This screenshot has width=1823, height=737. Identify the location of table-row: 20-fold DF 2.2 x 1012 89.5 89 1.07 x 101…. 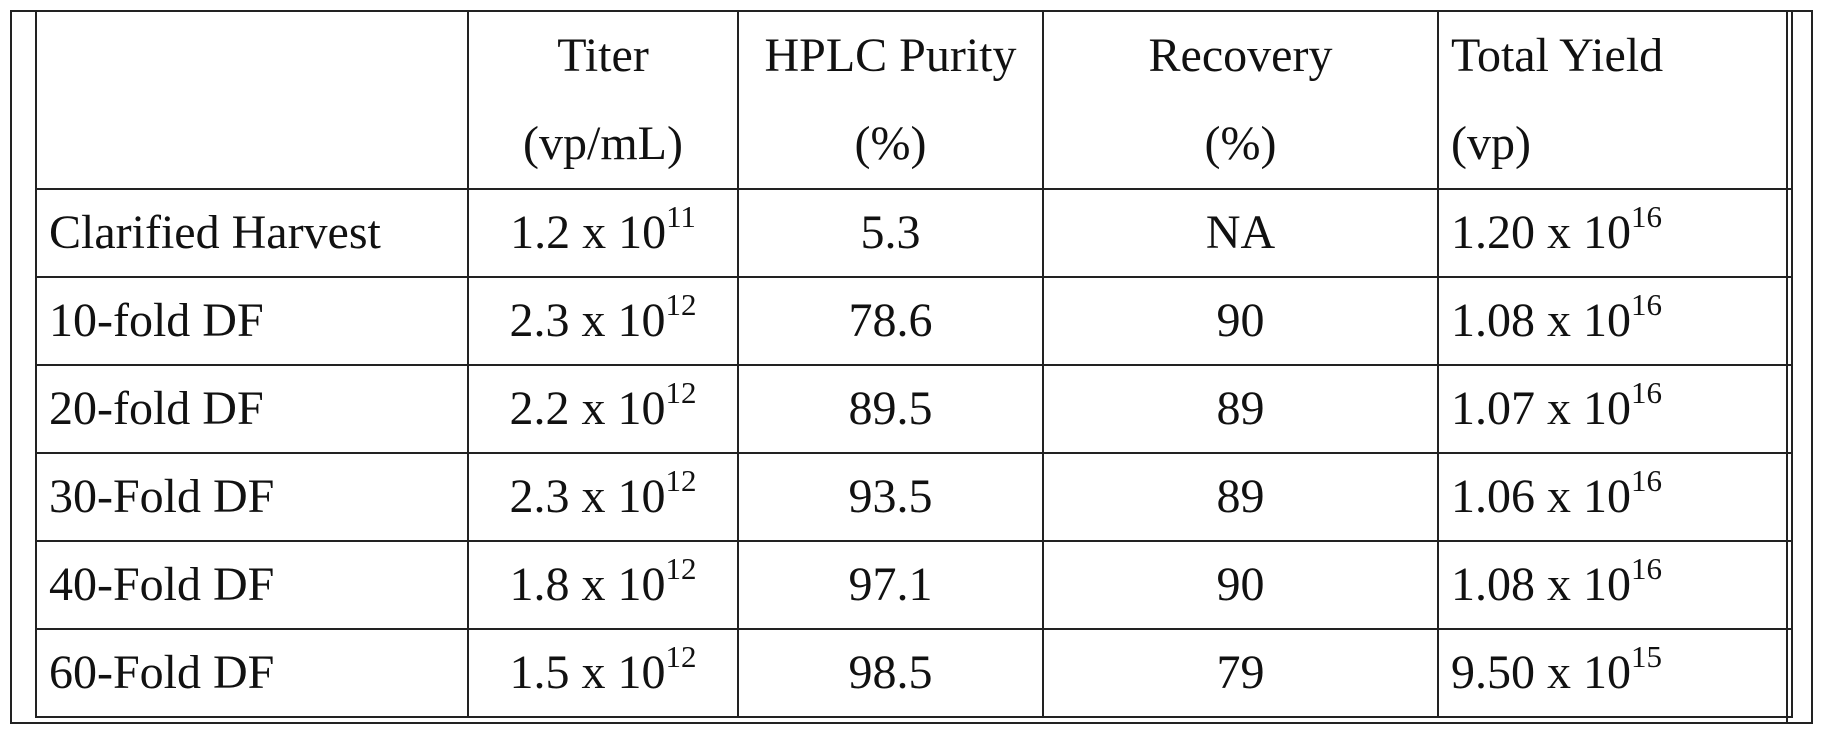
(914, 409).